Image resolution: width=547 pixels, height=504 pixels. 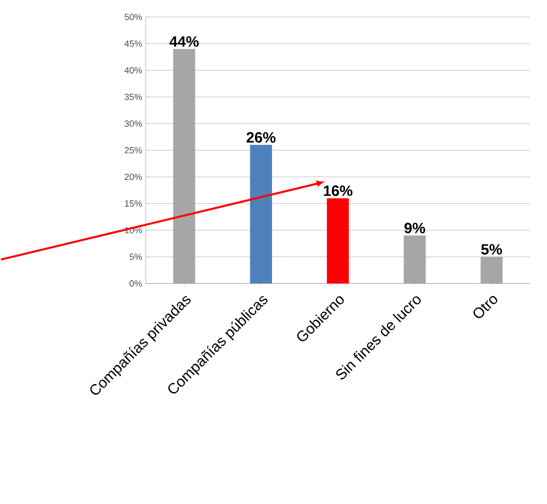 What do you see at coordinates (133, 17) in the screenshot?
I see `y-tick-label: 50%` at bounding box center [133, 17].